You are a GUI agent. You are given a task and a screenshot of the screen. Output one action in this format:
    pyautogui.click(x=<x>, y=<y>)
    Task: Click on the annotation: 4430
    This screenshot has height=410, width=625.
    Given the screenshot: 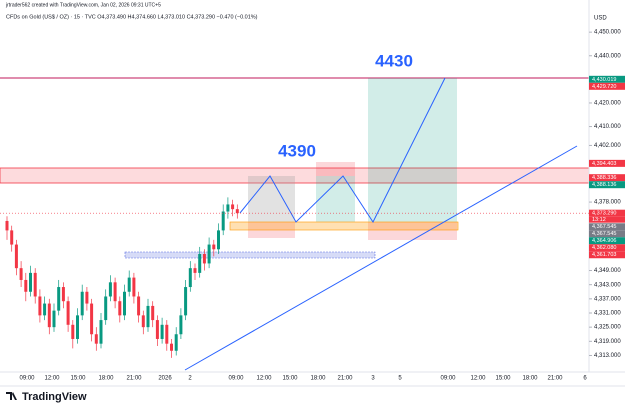 What is the action you would take?
    pyautogui.click(x=394, y=60)
    